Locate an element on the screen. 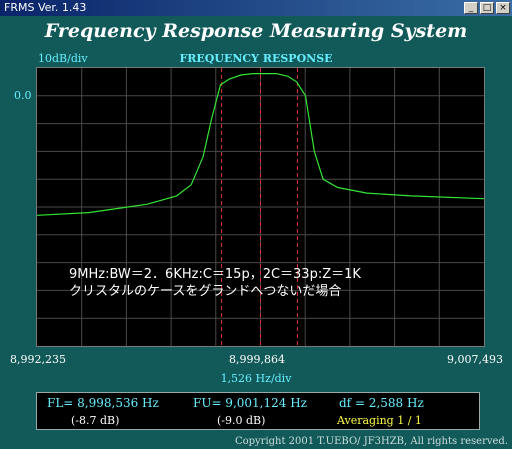 The image size is (512, 449). x-left-label: 8,992,235 is located at coordinates (38, 359).